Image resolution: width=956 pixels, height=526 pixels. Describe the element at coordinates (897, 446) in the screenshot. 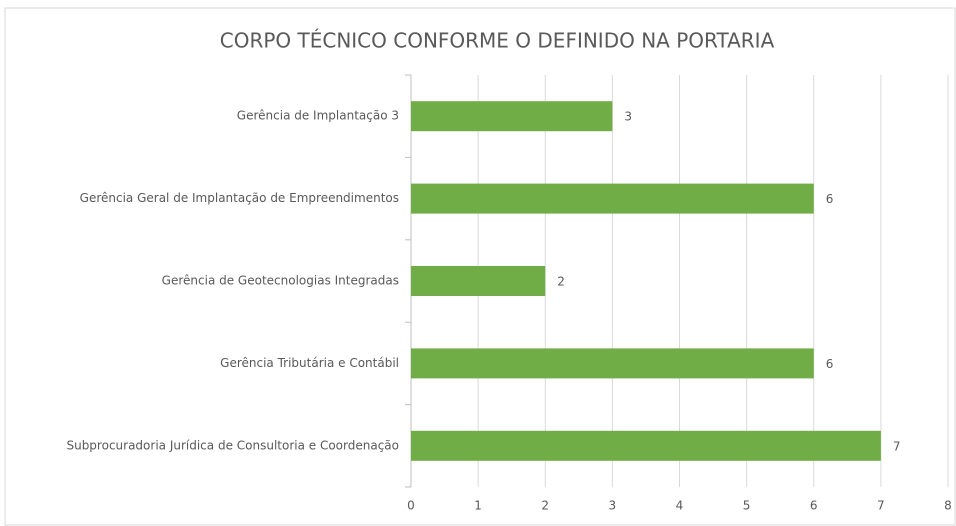

I see `data-label: 7` at that location.